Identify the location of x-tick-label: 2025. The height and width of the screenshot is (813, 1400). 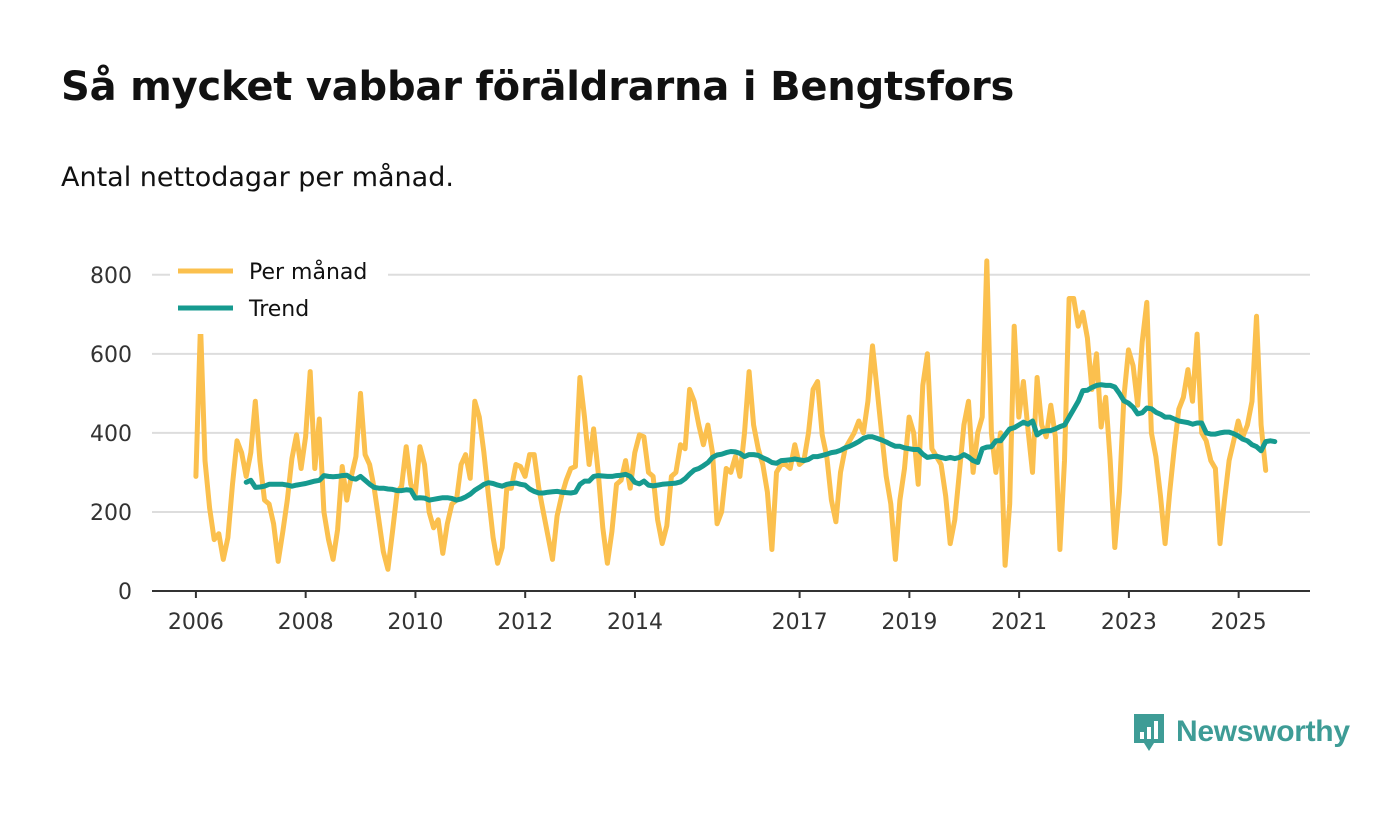
(1239, 622).